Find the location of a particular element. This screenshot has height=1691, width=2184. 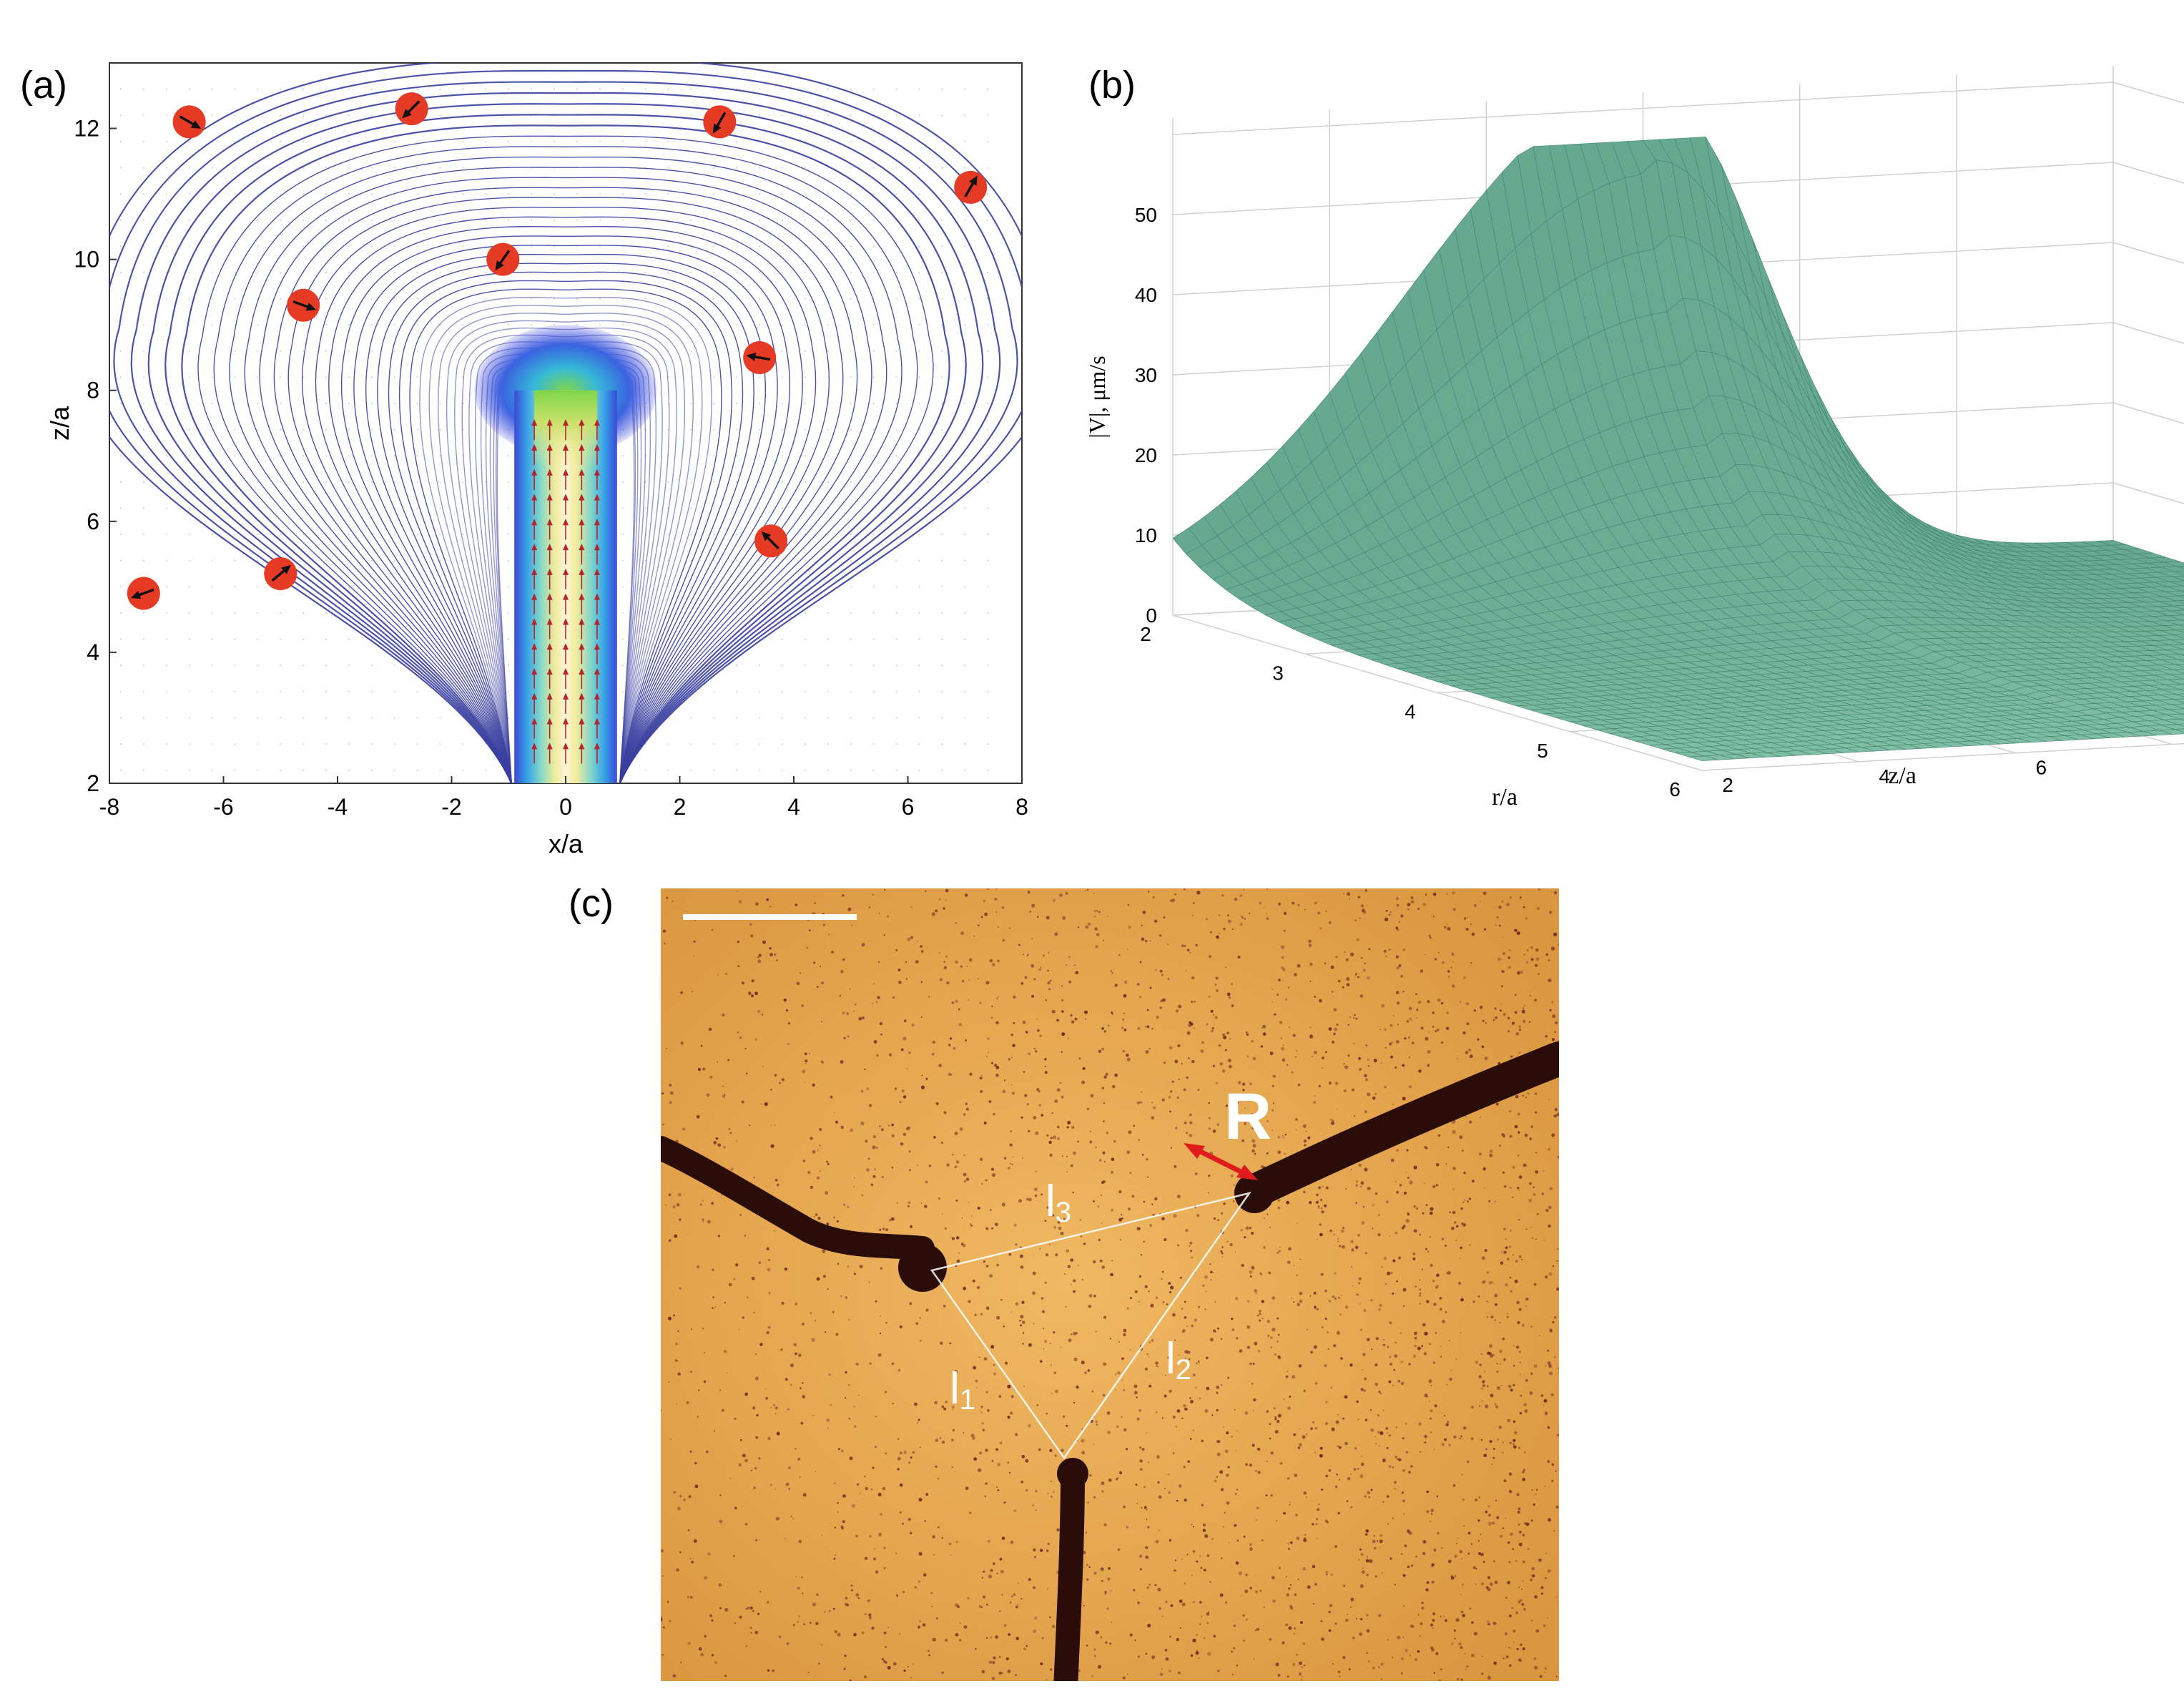

flow-arrow-head is located at coordinates (582, 696).